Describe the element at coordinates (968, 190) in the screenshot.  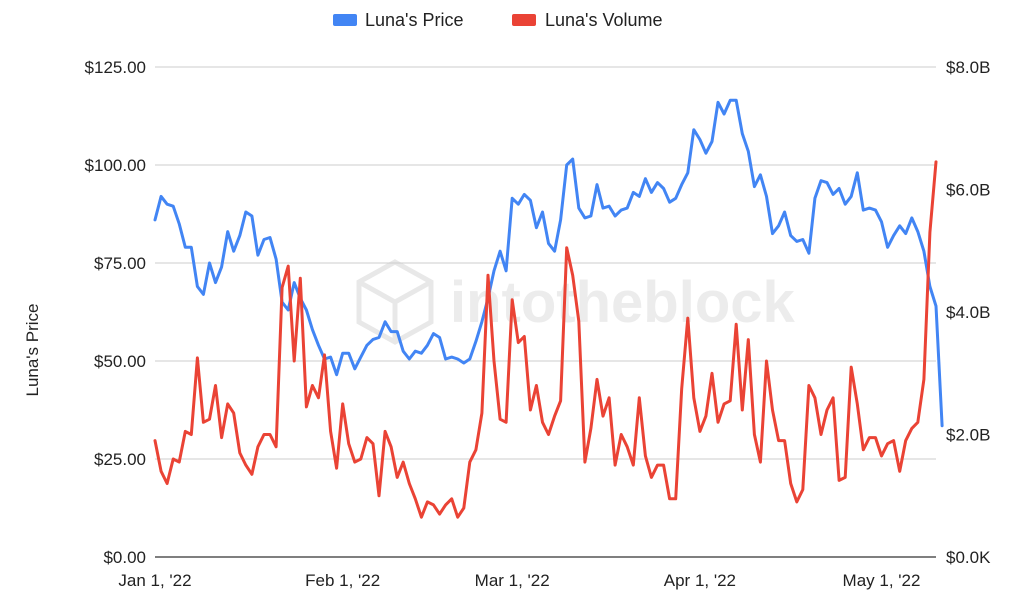
I see `right-tick-label: $6.0B` at that location.